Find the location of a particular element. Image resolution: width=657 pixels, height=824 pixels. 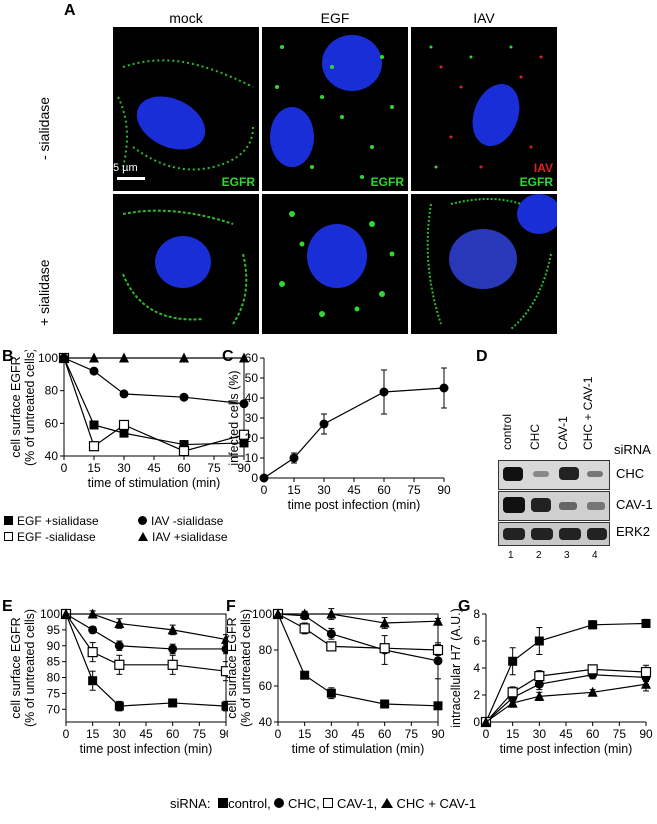

micrograph-iav-plus is located at coordinates (484, 264).